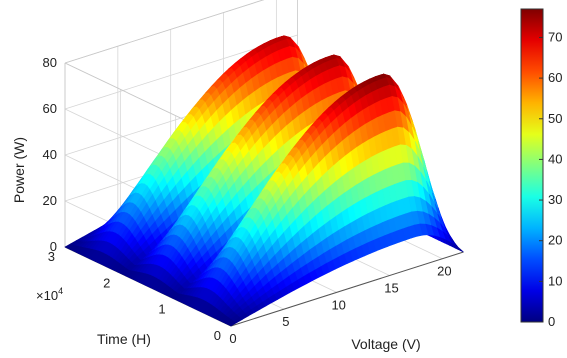  What do you see at coordinates (550, 179) in the screenshot?
I see `colorbar-ticks: 0 10 20 30 40 50 60 70` at bounding box center [550, 179].